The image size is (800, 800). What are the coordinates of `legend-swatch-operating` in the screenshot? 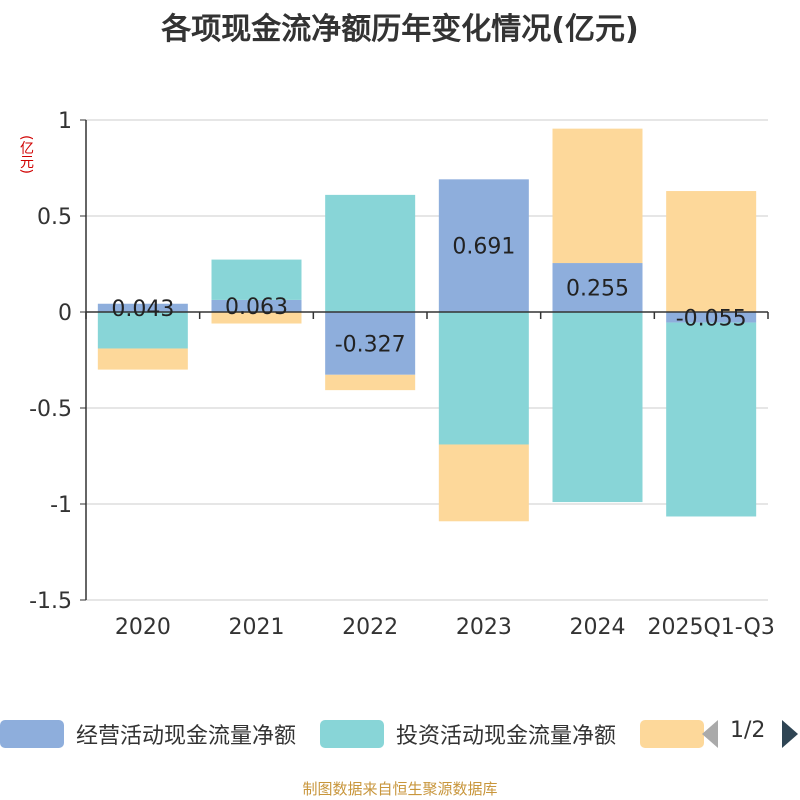 It's located at (32, 734).